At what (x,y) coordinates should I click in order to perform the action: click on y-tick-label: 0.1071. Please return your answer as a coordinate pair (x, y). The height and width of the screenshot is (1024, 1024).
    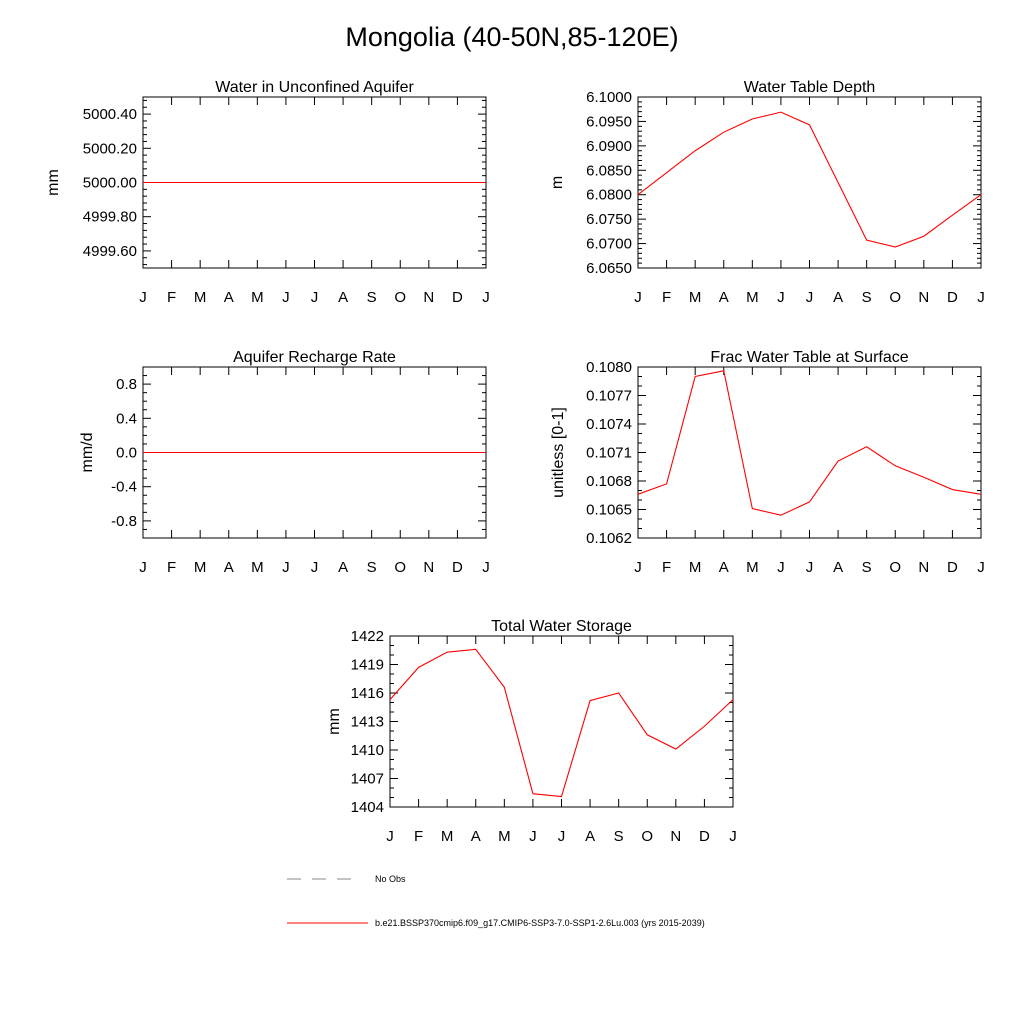
    Looking at the image, I should click on (609, 453).